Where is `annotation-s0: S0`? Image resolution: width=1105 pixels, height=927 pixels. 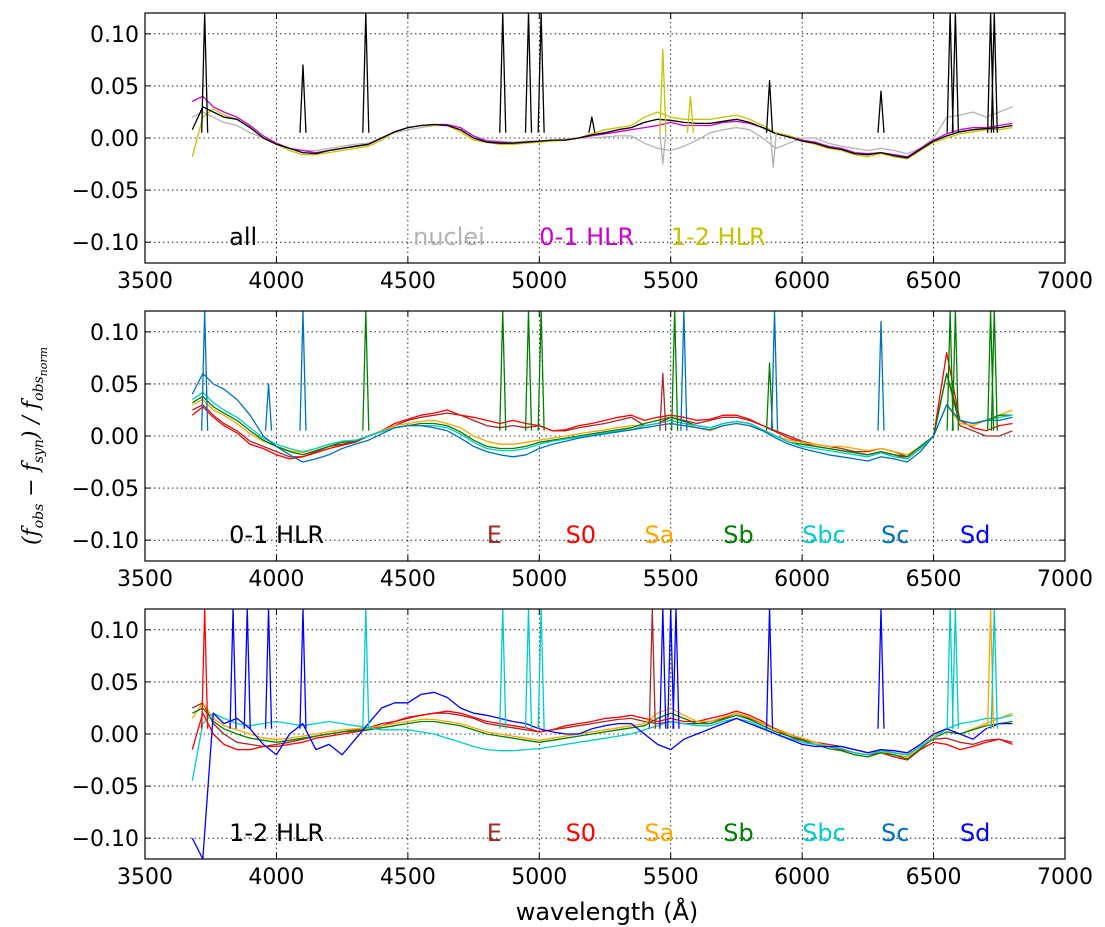
annotation-s0: S0 is located at coordinates (581, 833).